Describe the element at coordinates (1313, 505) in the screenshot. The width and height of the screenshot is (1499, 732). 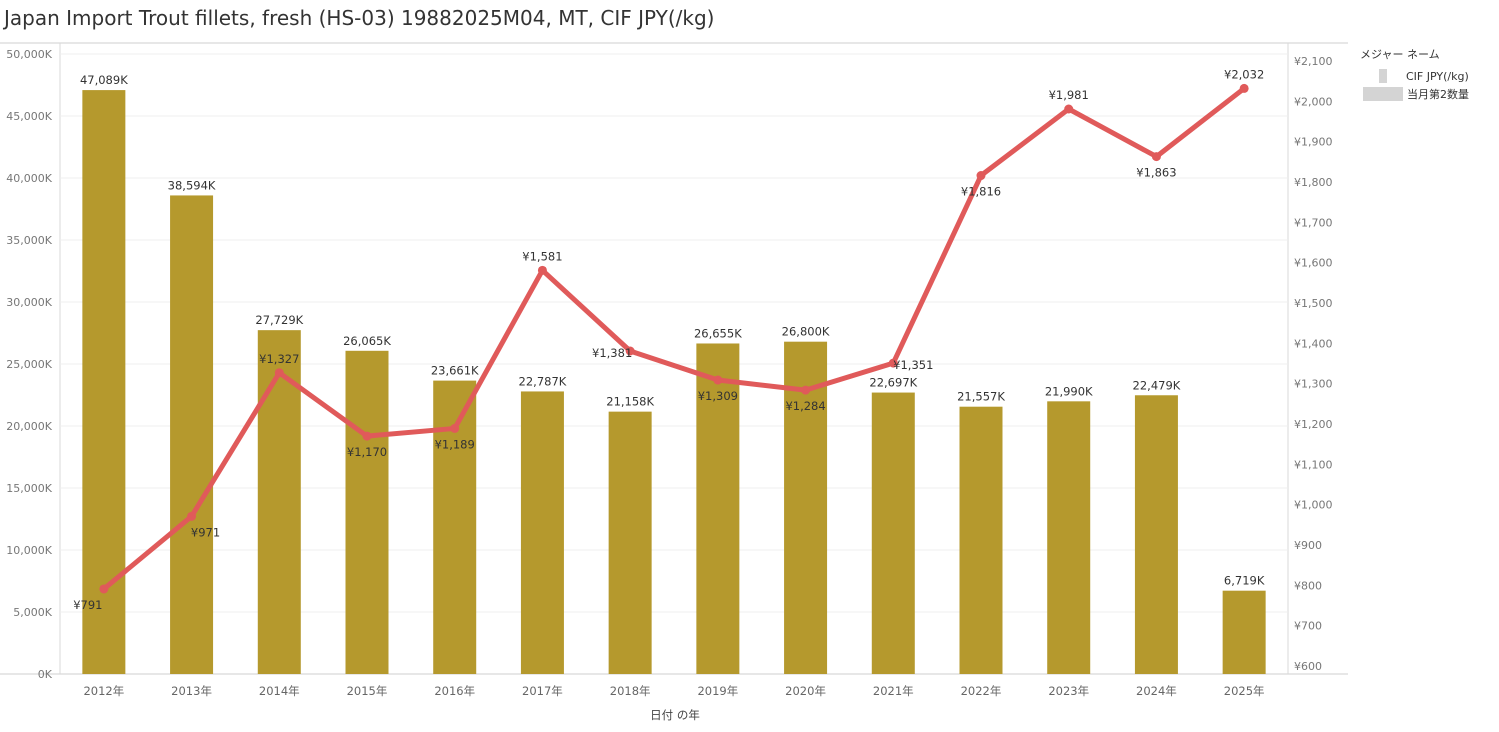
I see `y-right-tick-label: ¥1,000` at that location.